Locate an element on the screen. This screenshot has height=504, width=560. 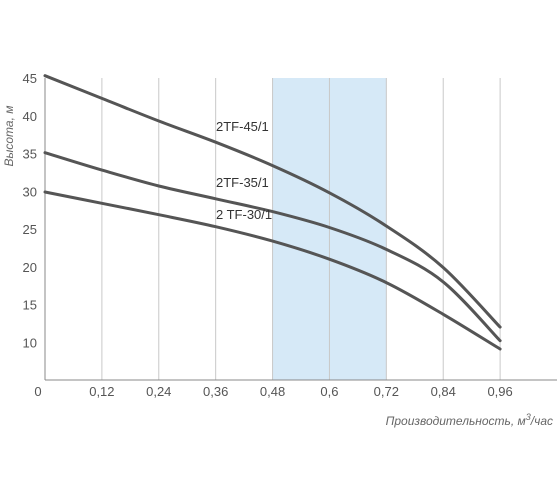
x-tick-label: 0,12 is located at coordinates (101, 391).